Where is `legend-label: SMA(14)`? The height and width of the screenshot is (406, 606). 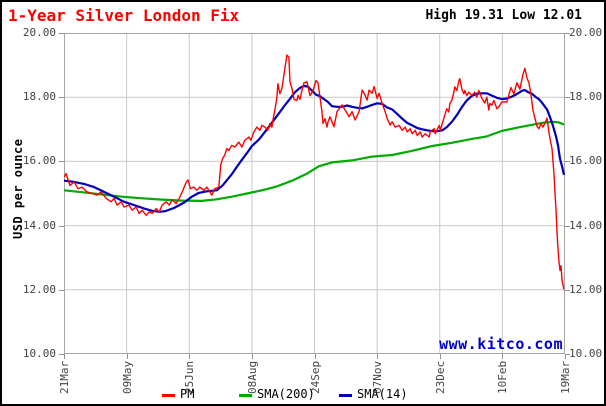
legend-label: SMA(14) is located at coordinates (382, 394).